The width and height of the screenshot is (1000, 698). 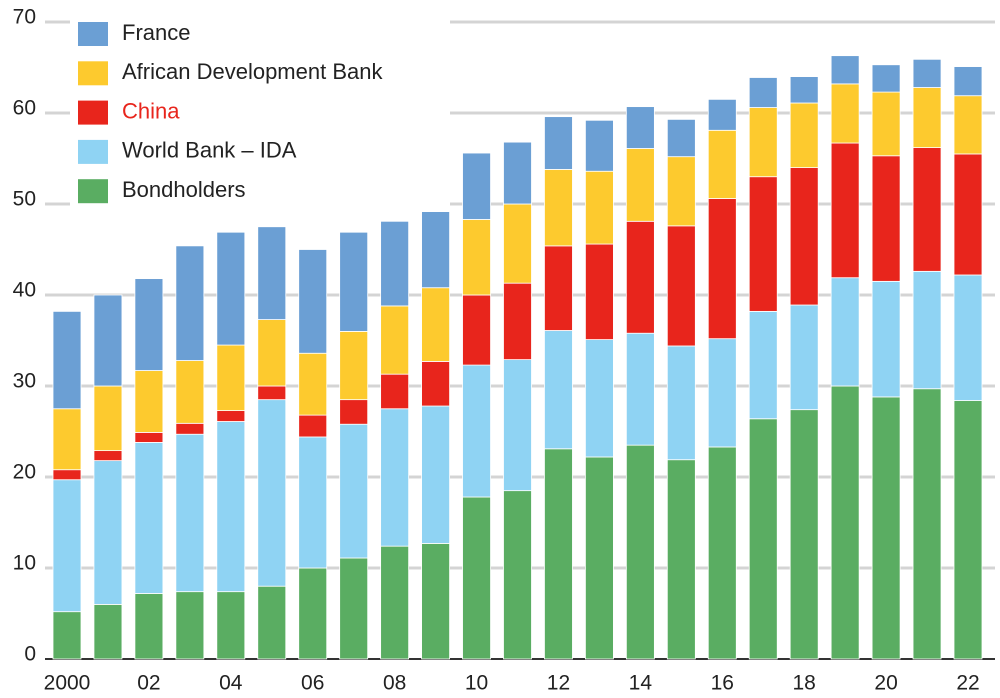 I want to click on legend-swatch, so click(x=93, y=151).